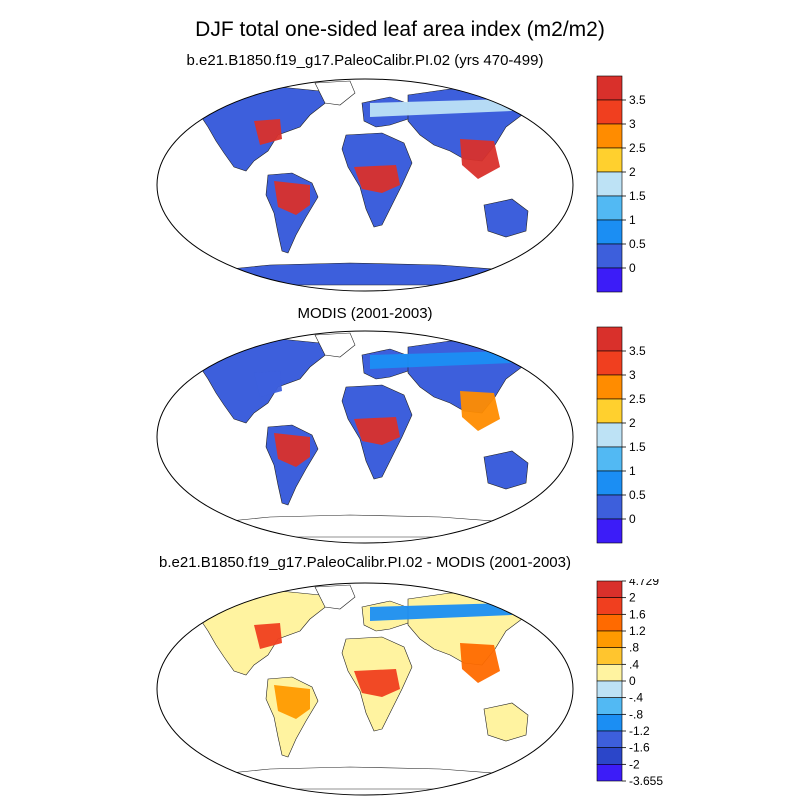  I want to click on colorbar-model: 3.5 3 2.5 2 1.5 1 0.5 0, so click(621, 184).